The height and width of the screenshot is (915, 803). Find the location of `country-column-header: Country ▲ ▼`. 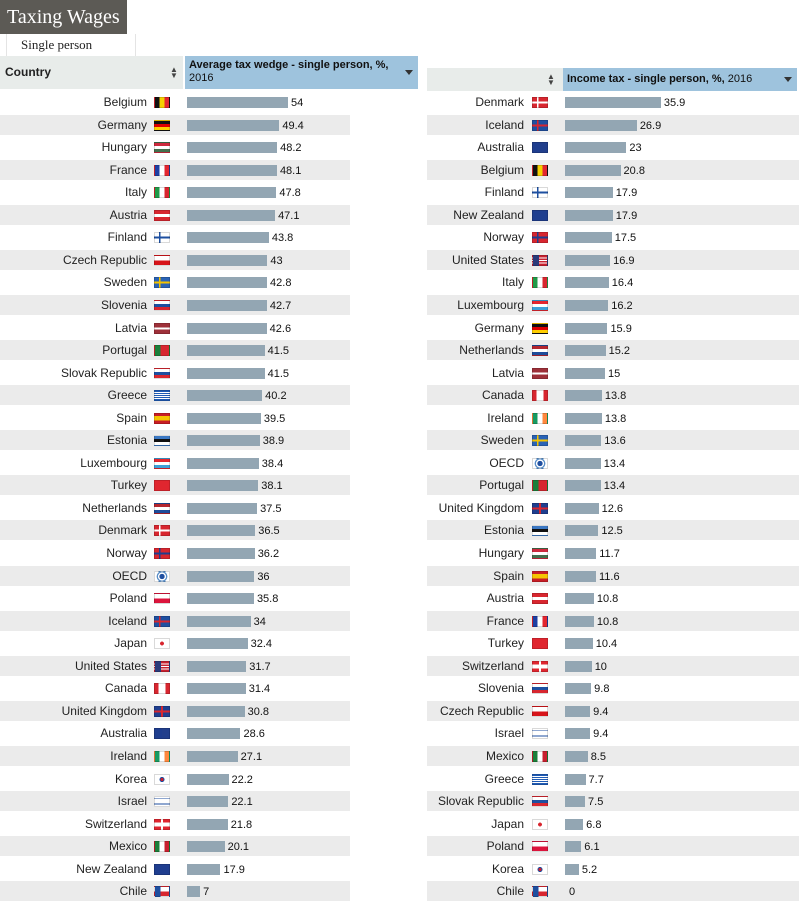

country-column-header: Country ▲ ▼ is located at coordinates (91, 72).